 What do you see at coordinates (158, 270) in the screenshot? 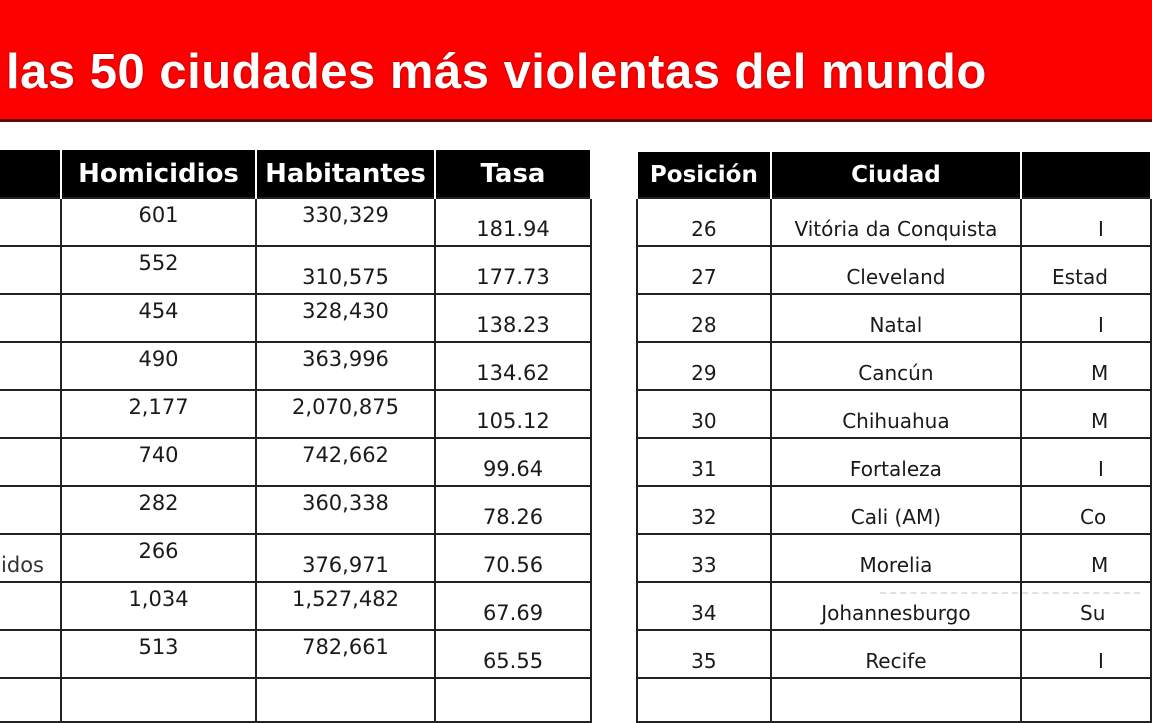
I see `homicidios-cell: 552` at bounding box center [158, 270].